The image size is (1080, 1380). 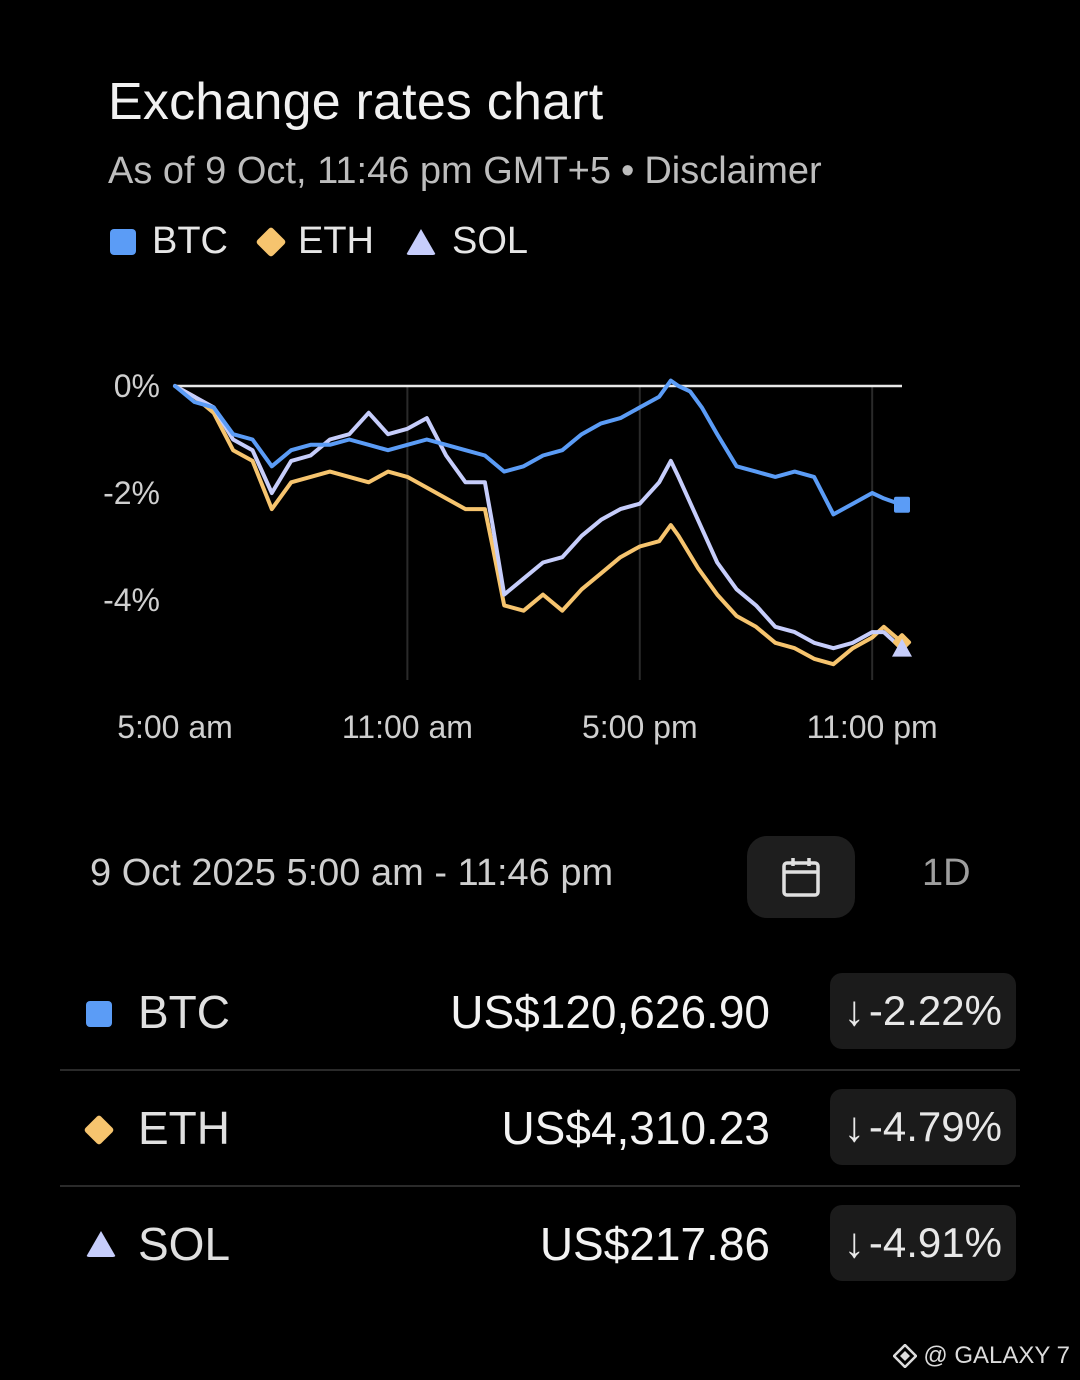 What do you see at coordinates (935, 1126) in the screenshot?
I see `change-value: -4.79%` at bounding box center [935, 1126].